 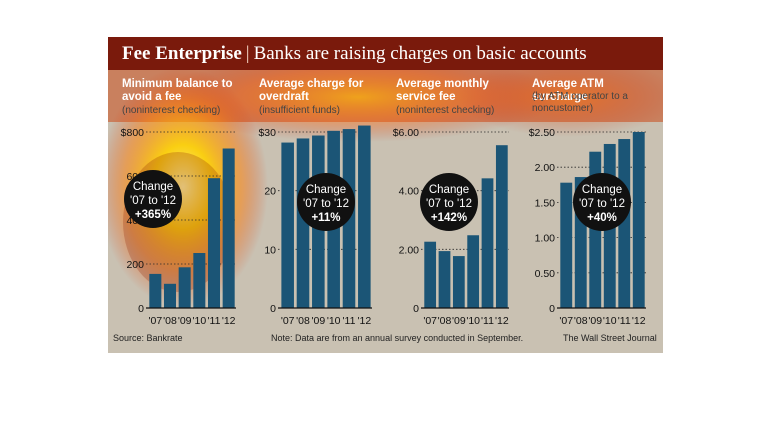 I want to click on panel-3-category-label: '10, so click(x=473, y=321).